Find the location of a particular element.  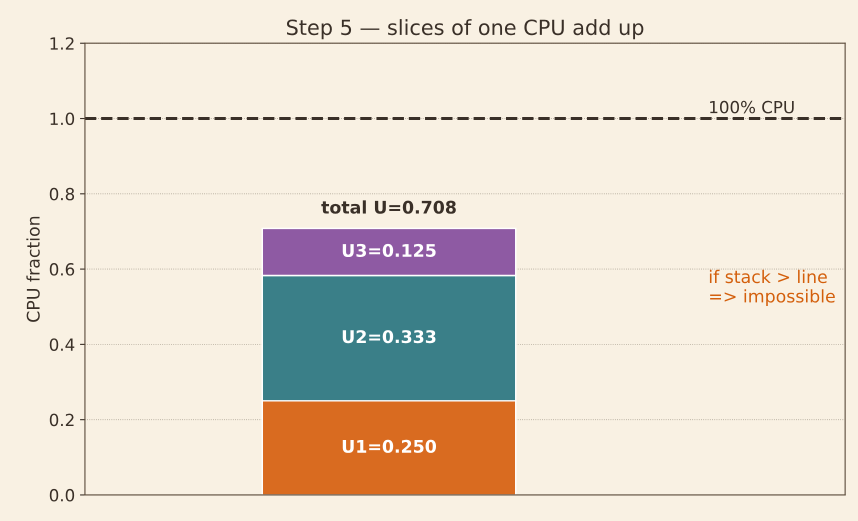

y-tick-label: 1.0 is located at coordinates (62, 119).